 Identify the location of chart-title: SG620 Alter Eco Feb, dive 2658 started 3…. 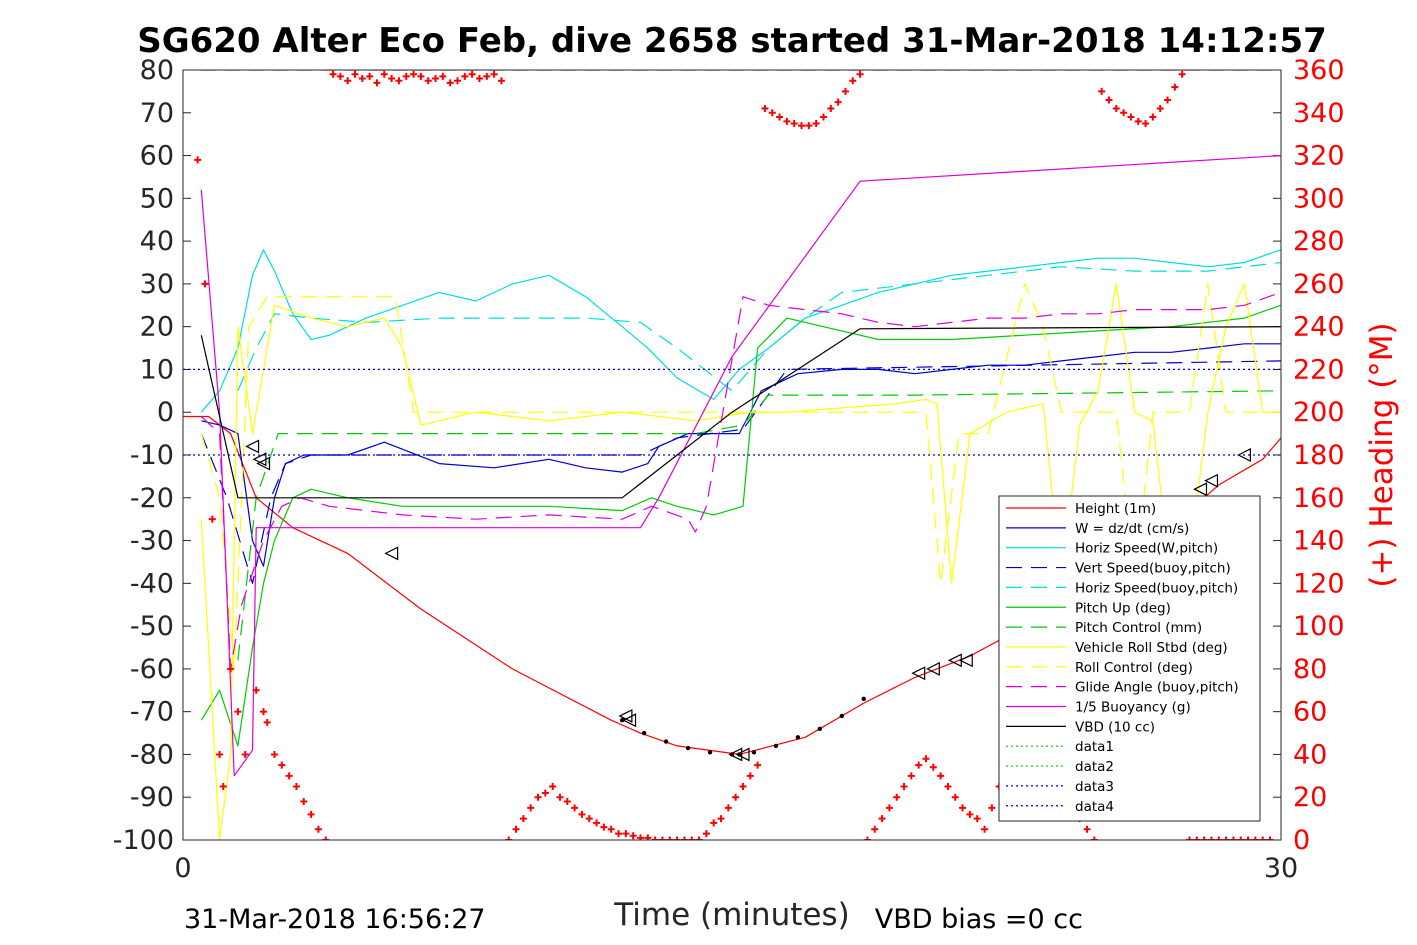
(732, 41).